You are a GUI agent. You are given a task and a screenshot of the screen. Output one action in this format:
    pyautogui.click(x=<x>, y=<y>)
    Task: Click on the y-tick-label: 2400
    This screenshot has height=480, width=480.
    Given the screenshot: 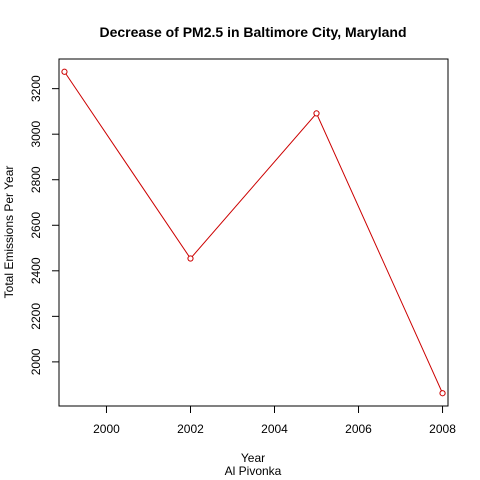 What is the action you would take?
    pyautogui.click(x=36, y=270)
    